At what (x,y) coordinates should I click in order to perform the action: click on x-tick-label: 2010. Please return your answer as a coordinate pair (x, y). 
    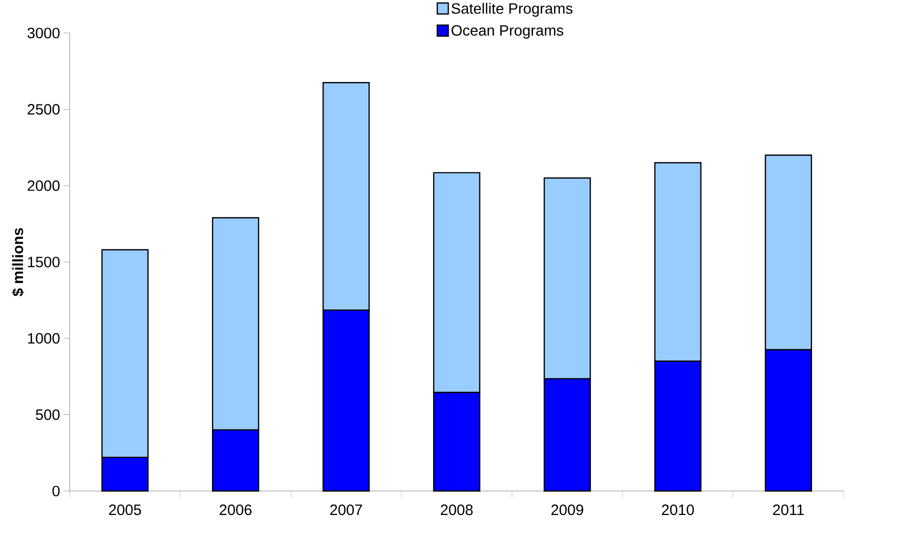
    Looking at the image, I should click on (678, 510).